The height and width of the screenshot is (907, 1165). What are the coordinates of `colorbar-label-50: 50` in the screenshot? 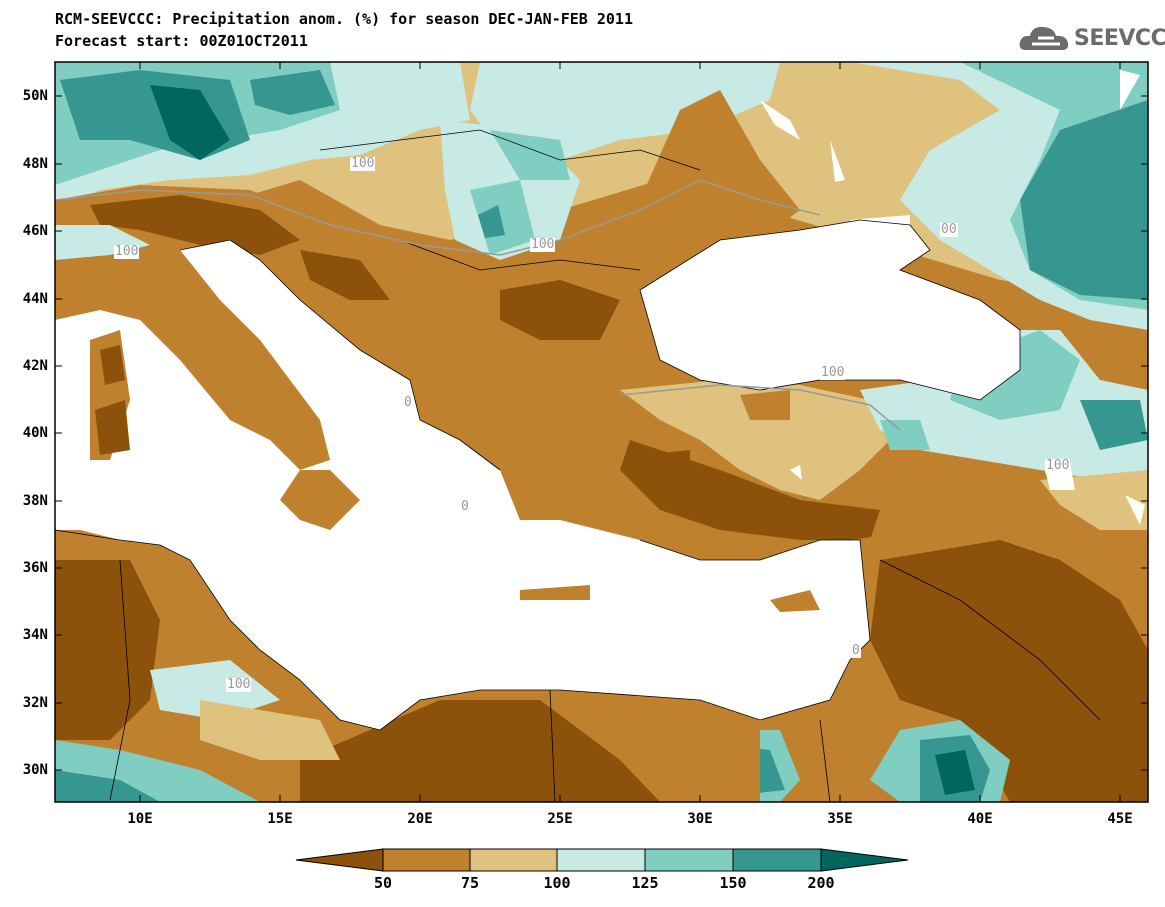 It's located at (383, 883).